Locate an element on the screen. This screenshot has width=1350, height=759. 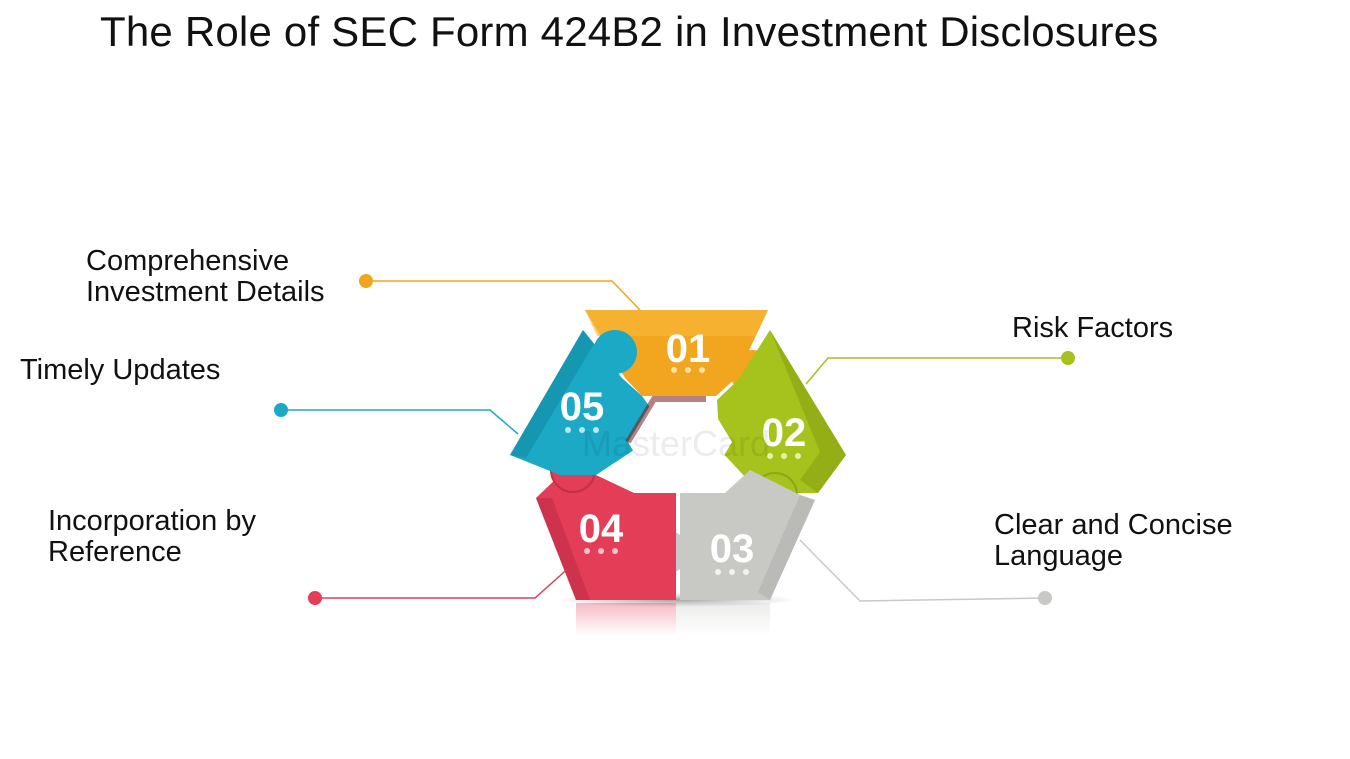
label-timely-updates: Timely Updates is located at coordinates (120, 370).